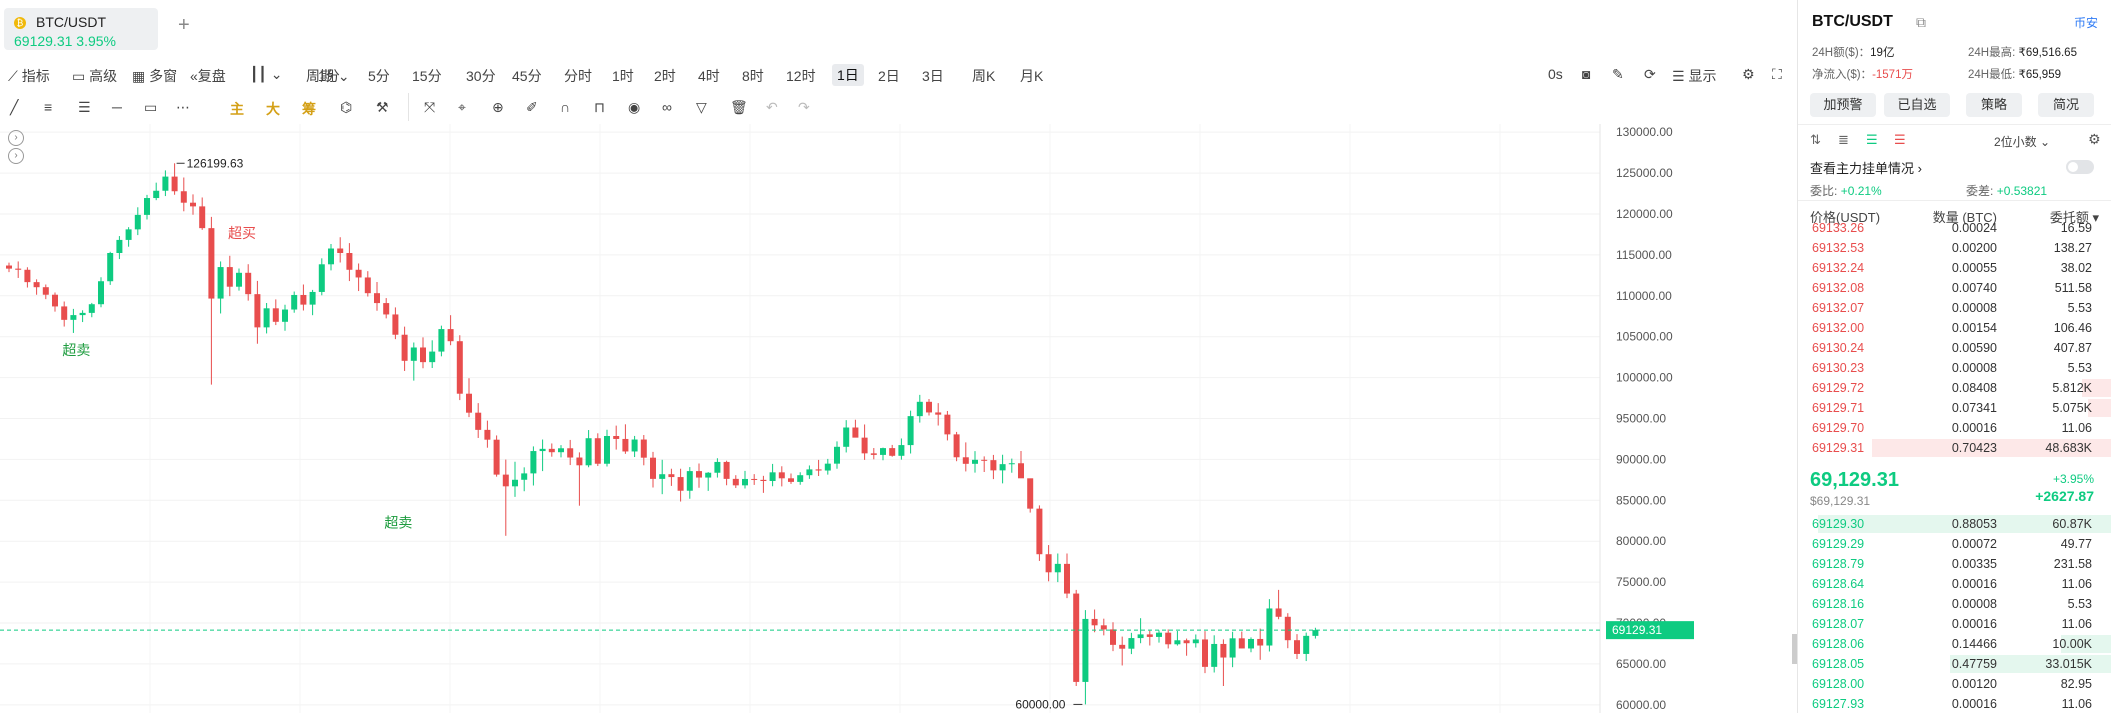  I want to click on bid-row: 69128.00 0.00120 82.95, so click(1954, 684).